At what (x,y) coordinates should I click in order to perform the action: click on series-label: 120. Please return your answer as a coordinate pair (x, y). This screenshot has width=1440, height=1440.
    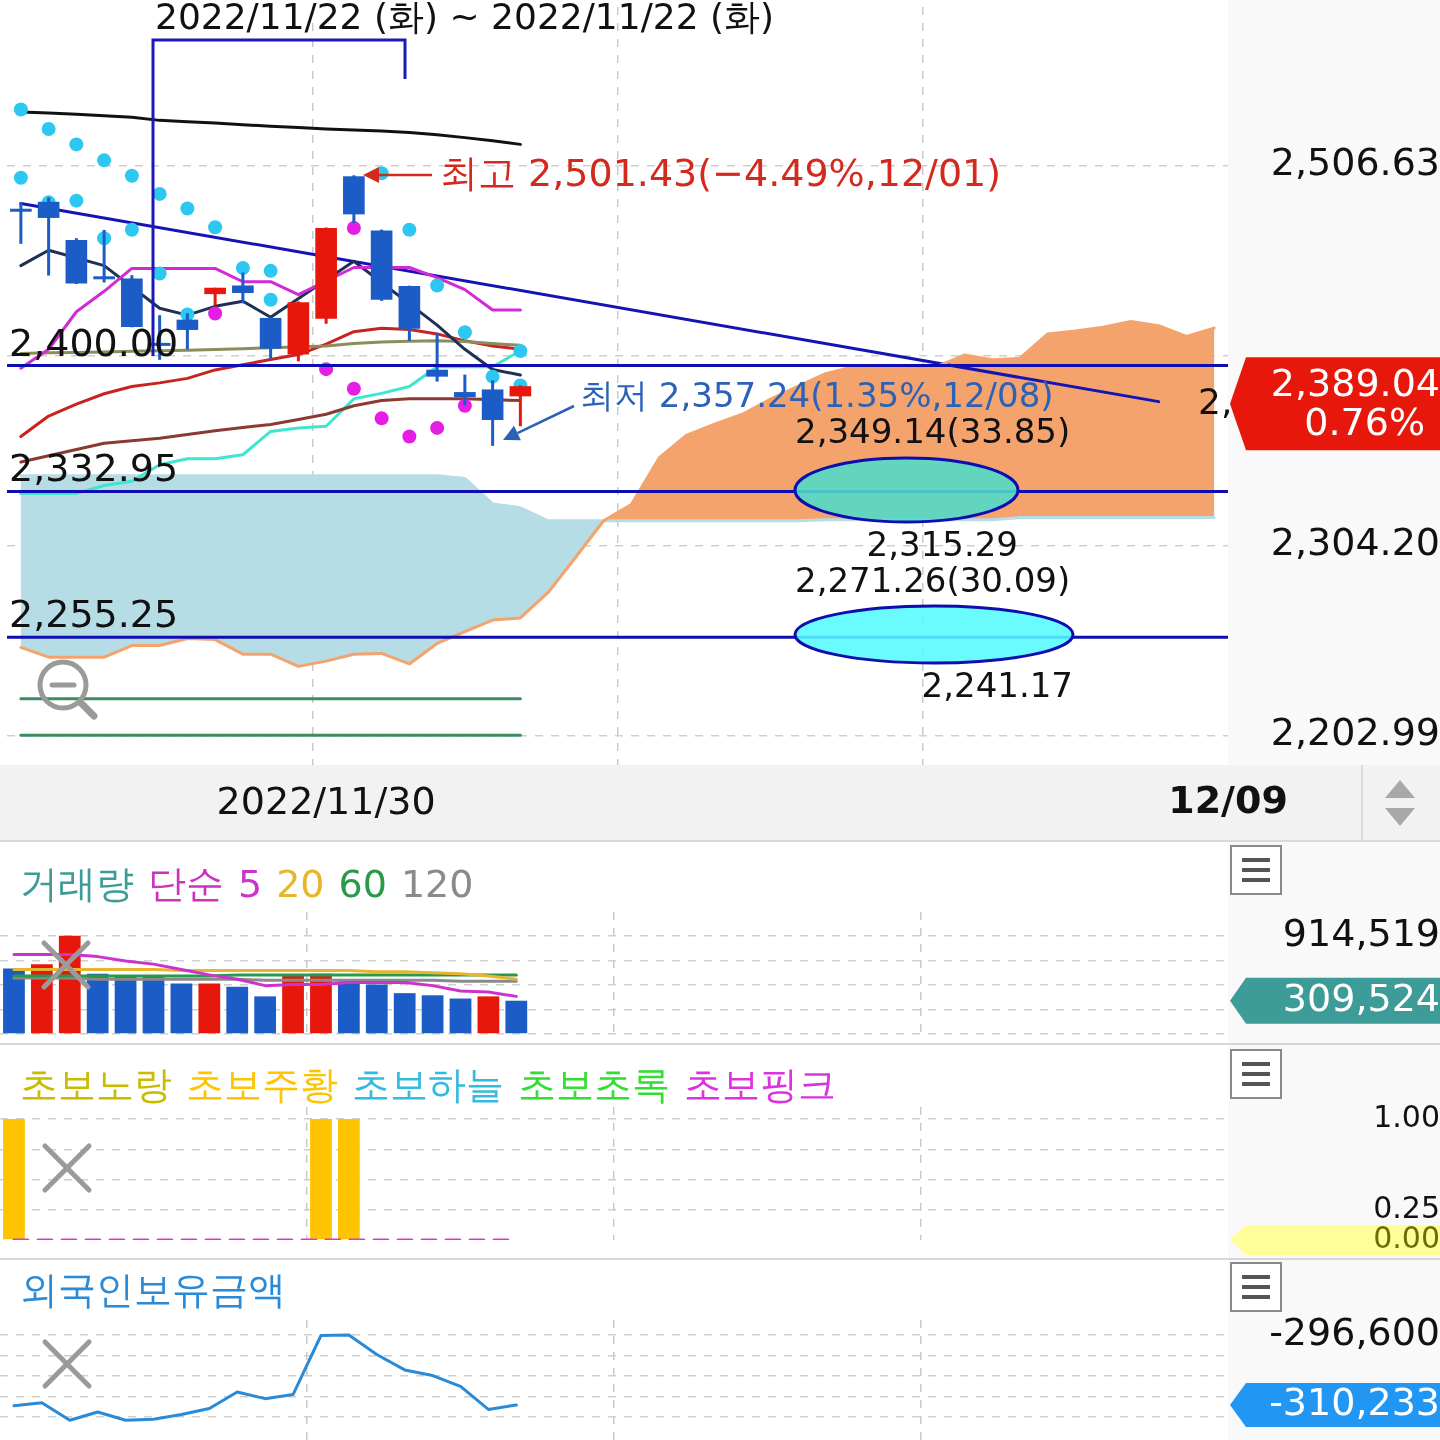
    Looking at the image, I should click on (437, 883).